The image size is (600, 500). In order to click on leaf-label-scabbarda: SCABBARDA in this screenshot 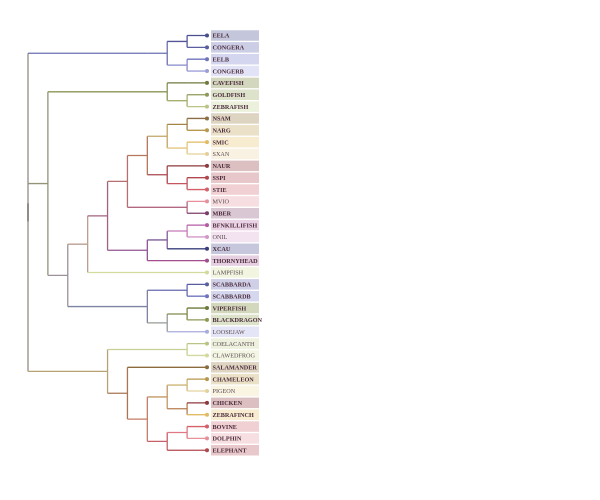, I will do `click(232, 285)`.